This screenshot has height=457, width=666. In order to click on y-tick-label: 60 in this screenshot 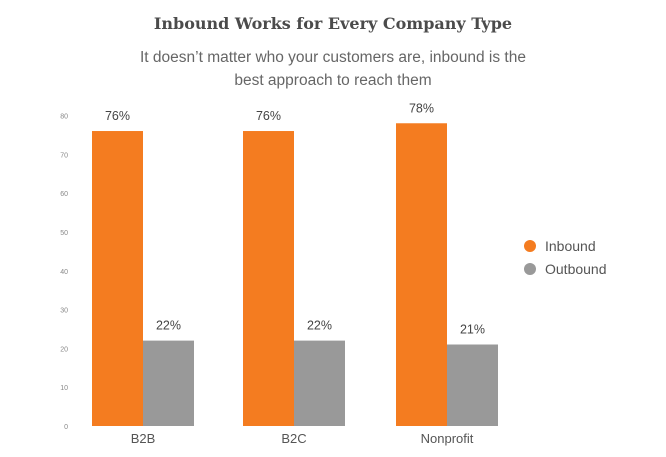, I will do `click(64, 194)`.